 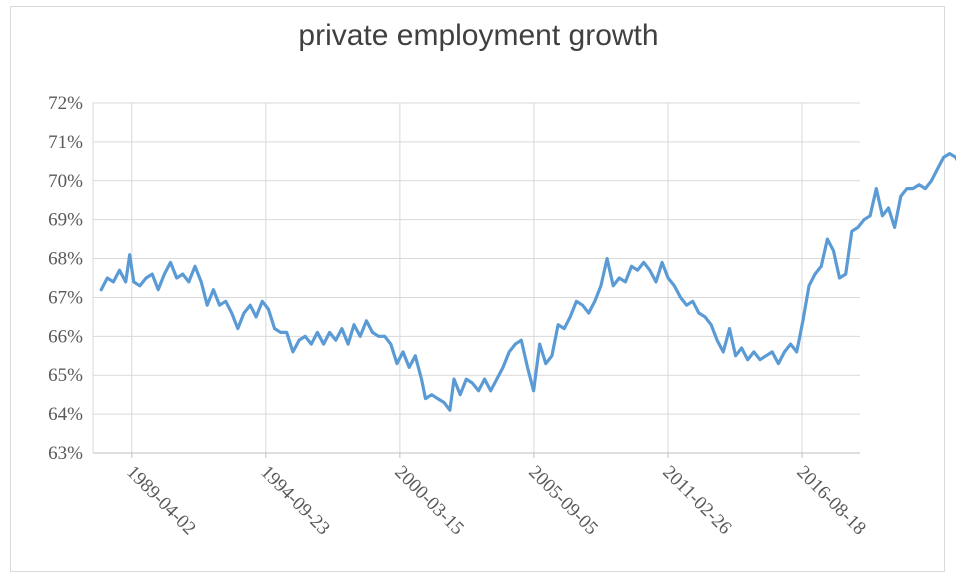 I want to click on y-tick-label: 64%, so click(x=65, y=414).